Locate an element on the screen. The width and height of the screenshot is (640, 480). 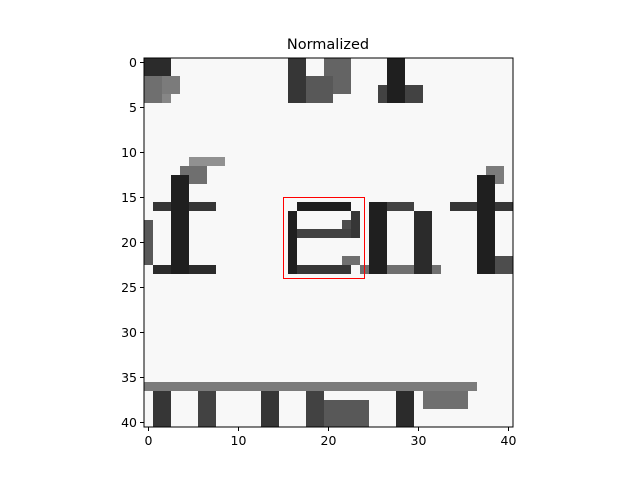
x-tick-label: 10 is located at coordinates (239, 440).